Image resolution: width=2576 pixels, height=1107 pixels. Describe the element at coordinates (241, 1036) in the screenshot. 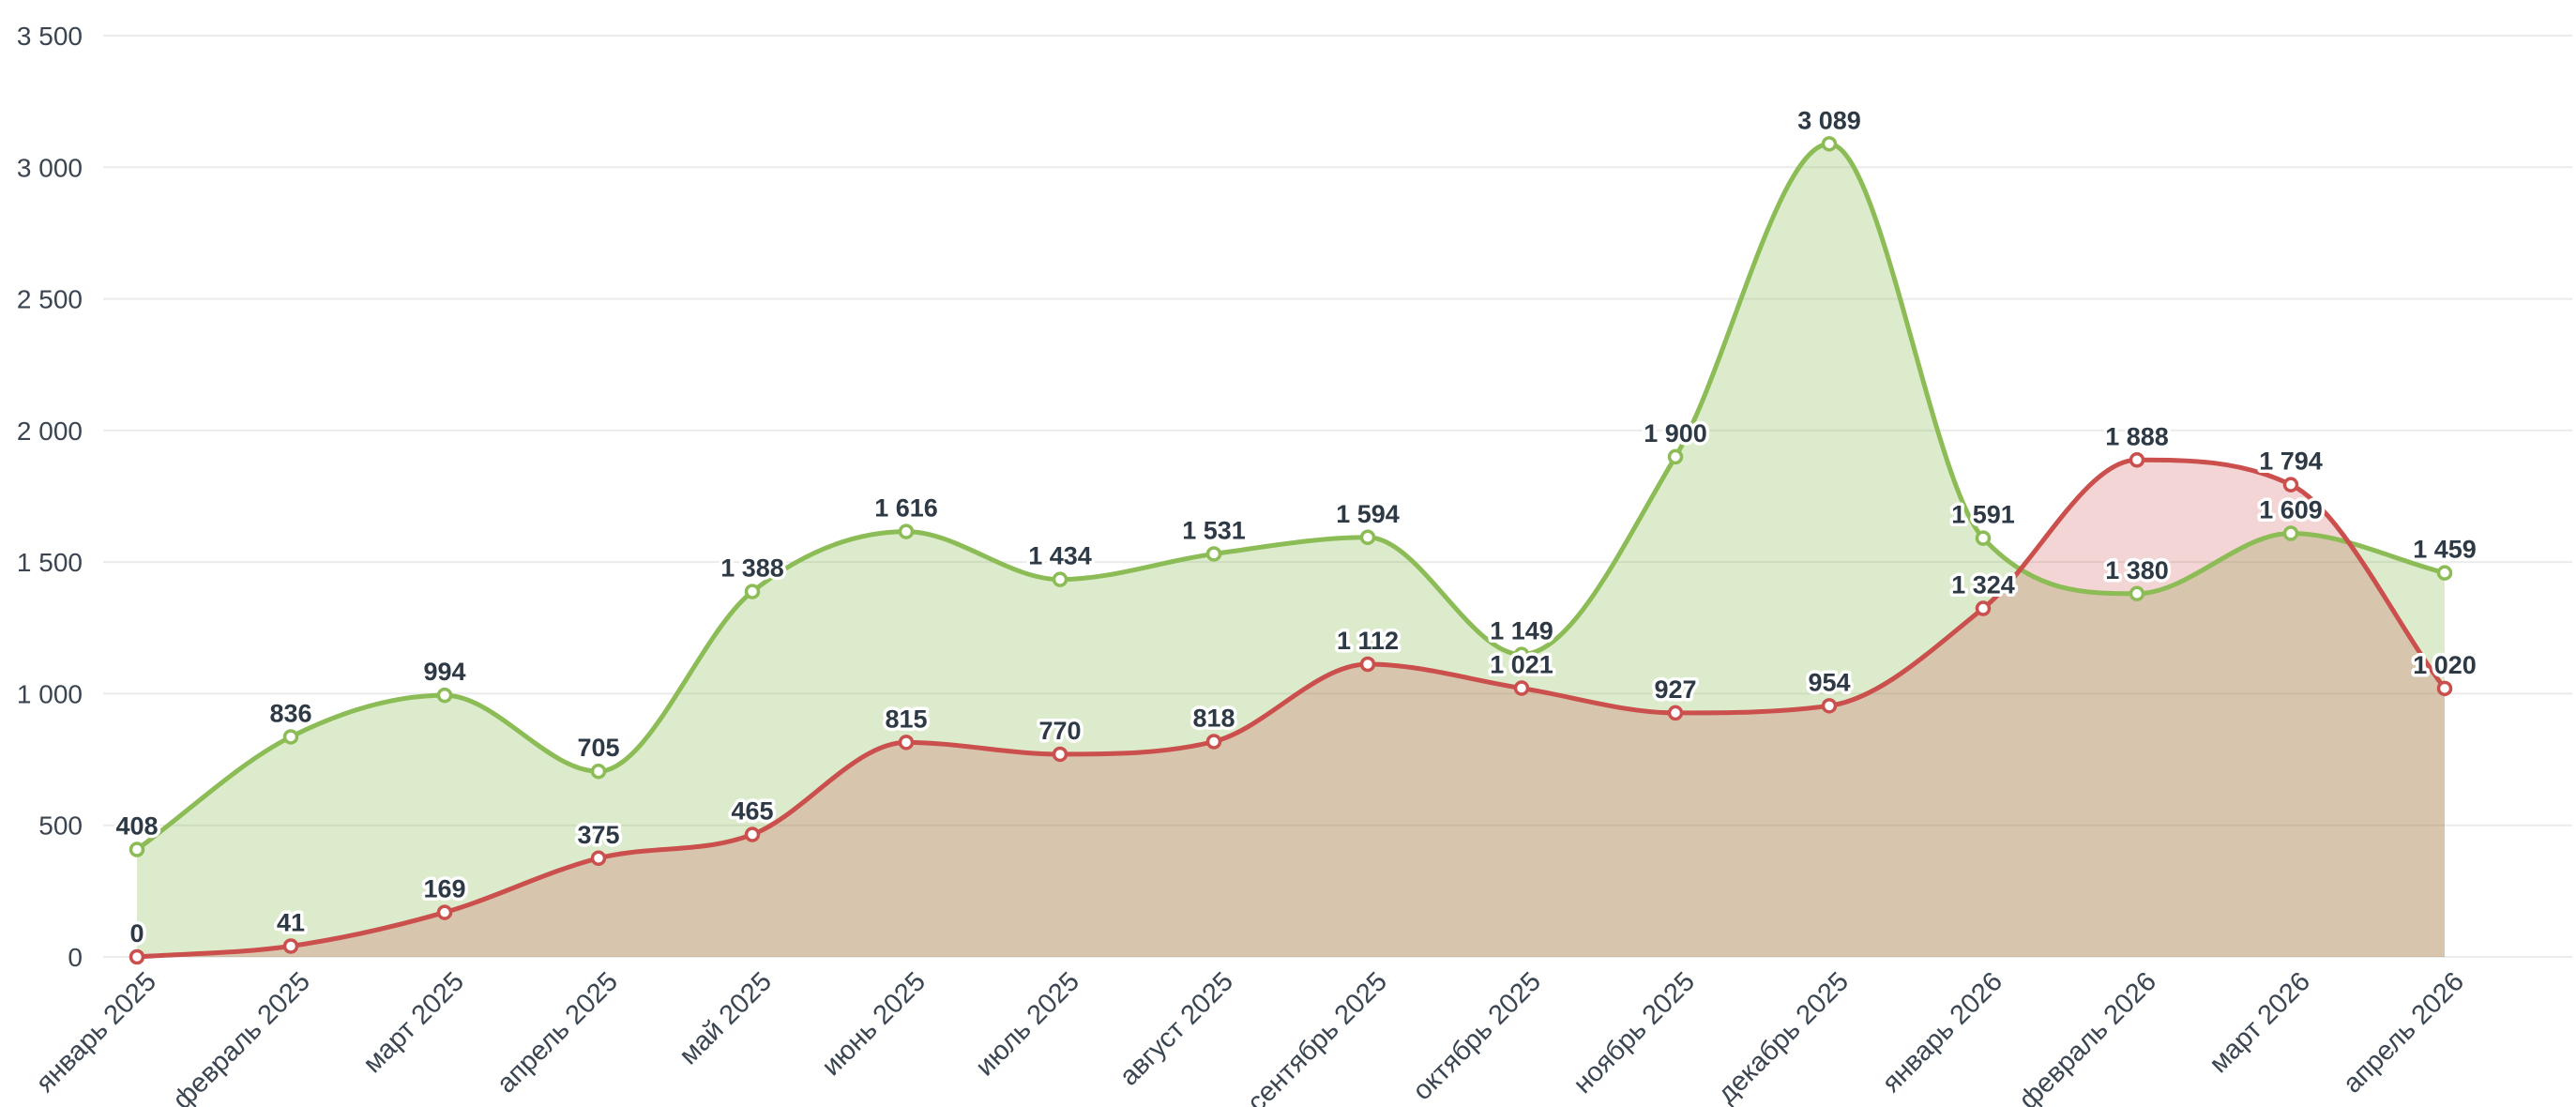

I see `x-axis-month-label: февраль 2025` at that location.